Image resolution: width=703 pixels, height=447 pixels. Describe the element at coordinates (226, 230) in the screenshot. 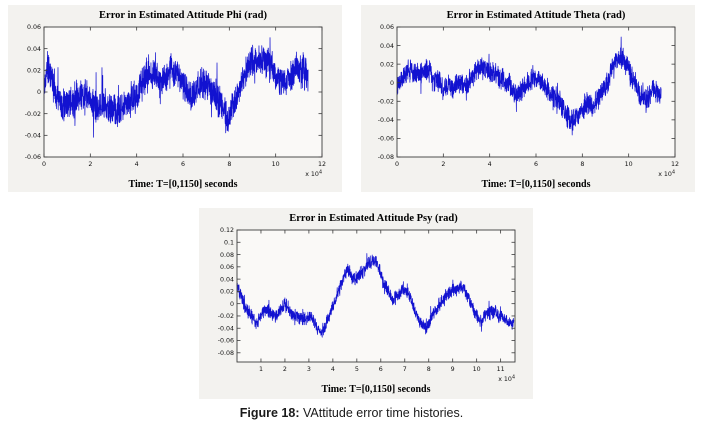

I see `svg-text: 0.12` at that location.